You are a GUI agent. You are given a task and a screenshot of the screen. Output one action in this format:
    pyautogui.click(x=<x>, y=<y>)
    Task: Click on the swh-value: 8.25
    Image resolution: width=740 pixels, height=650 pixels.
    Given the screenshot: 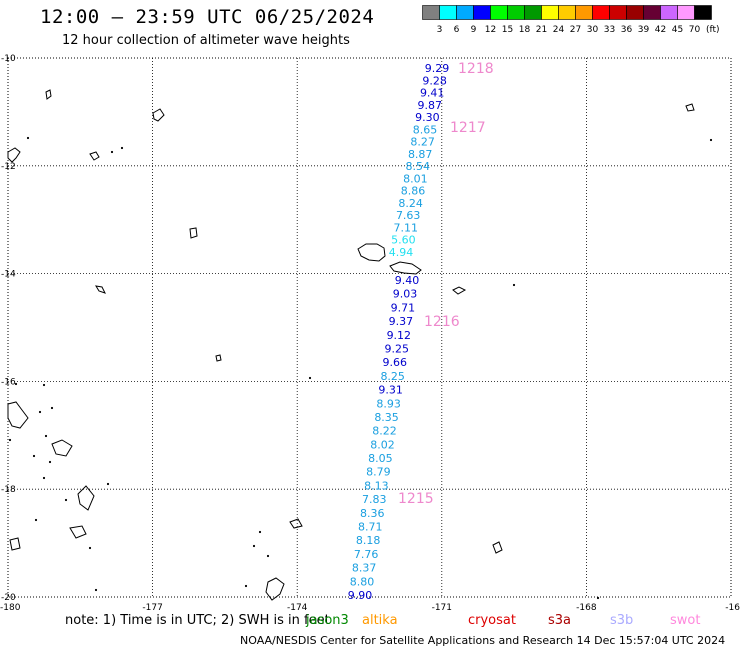 What is the action you would take?
    pyautogui.click(x=392, y=376)
    